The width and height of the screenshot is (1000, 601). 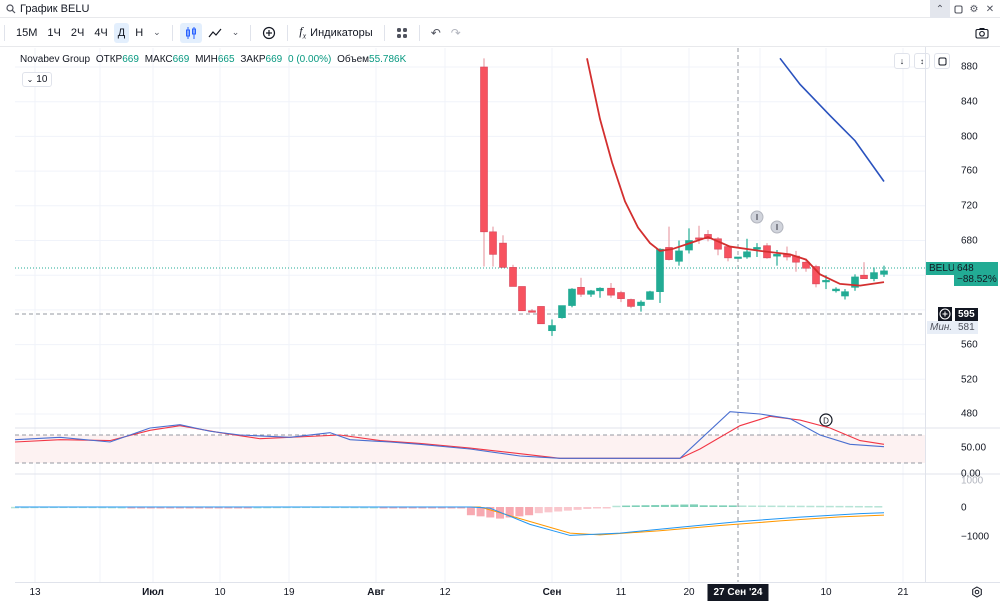 I want to click on undo-button: ↶, so click(x=436, y=33).